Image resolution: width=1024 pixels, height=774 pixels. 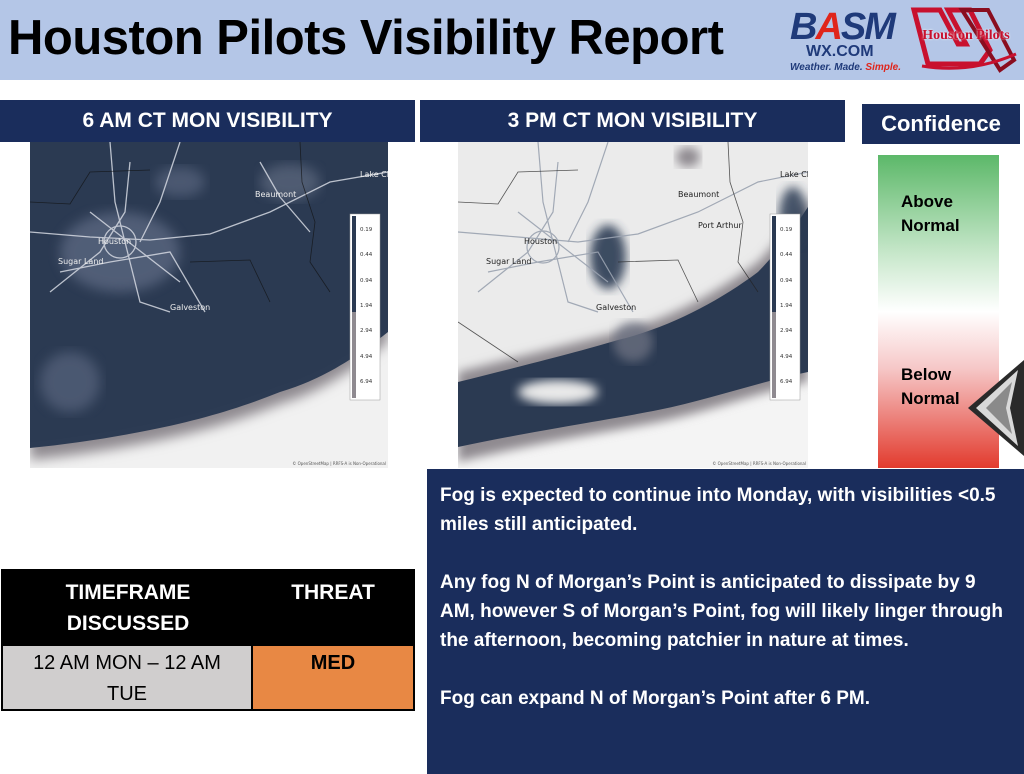 I want to click on confidence-pointer-icon, so click(x=993, y=408).